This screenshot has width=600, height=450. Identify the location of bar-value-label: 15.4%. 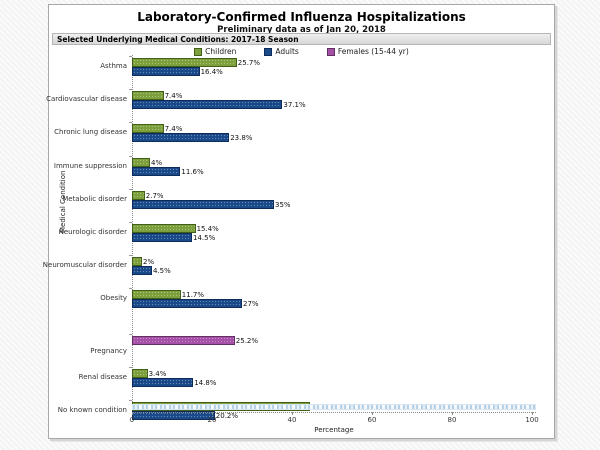
(207, 228).